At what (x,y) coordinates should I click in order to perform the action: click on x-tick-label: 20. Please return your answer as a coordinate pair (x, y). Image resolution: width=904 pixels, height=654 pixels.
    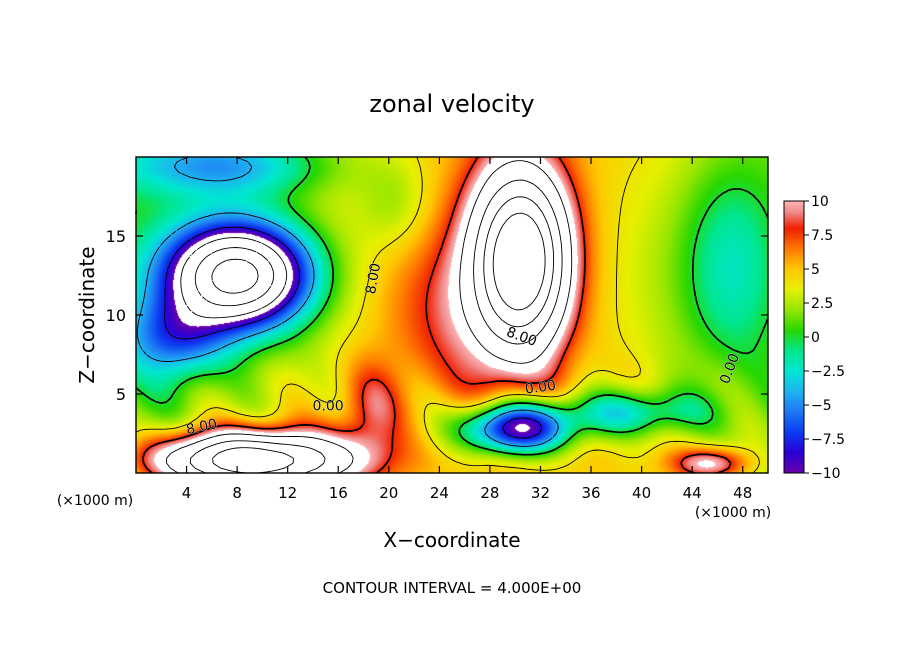
    Looking at the image, I should click on (388, 493).